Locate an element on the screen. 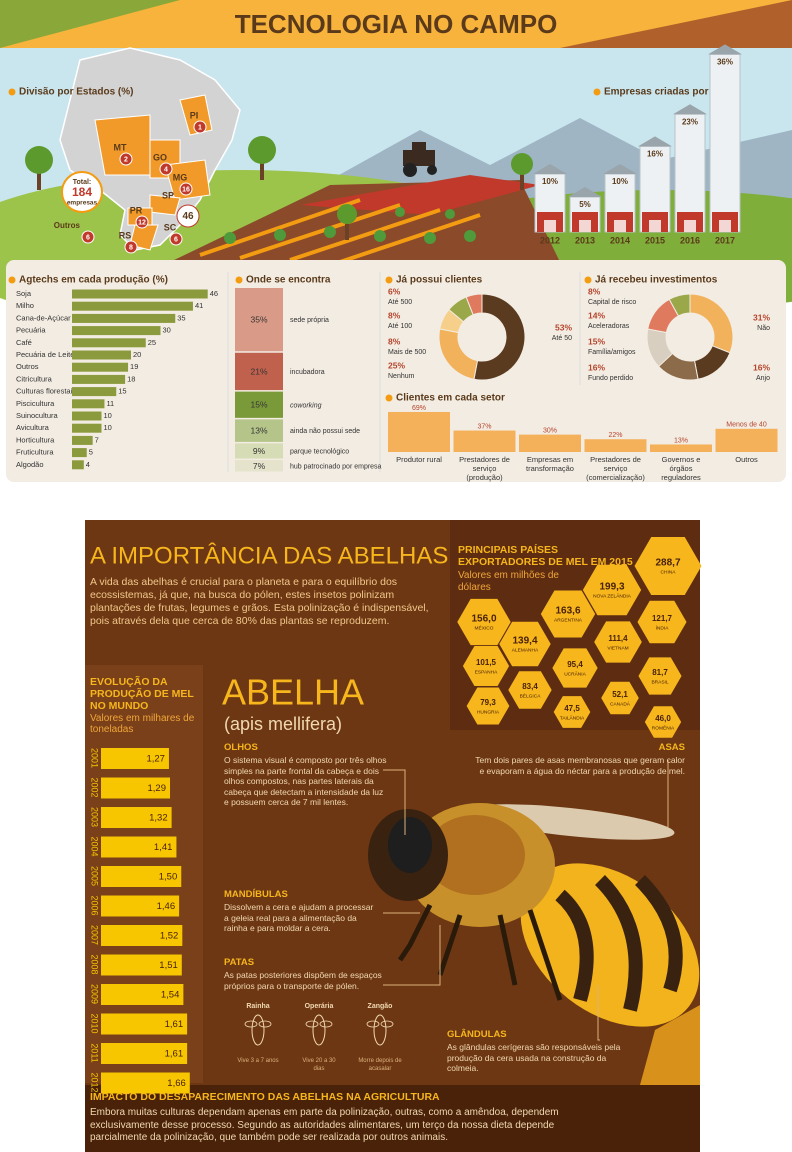 This screenshot has height=1152, width=792. category-label: Milho is located at coordinates (25, 305).